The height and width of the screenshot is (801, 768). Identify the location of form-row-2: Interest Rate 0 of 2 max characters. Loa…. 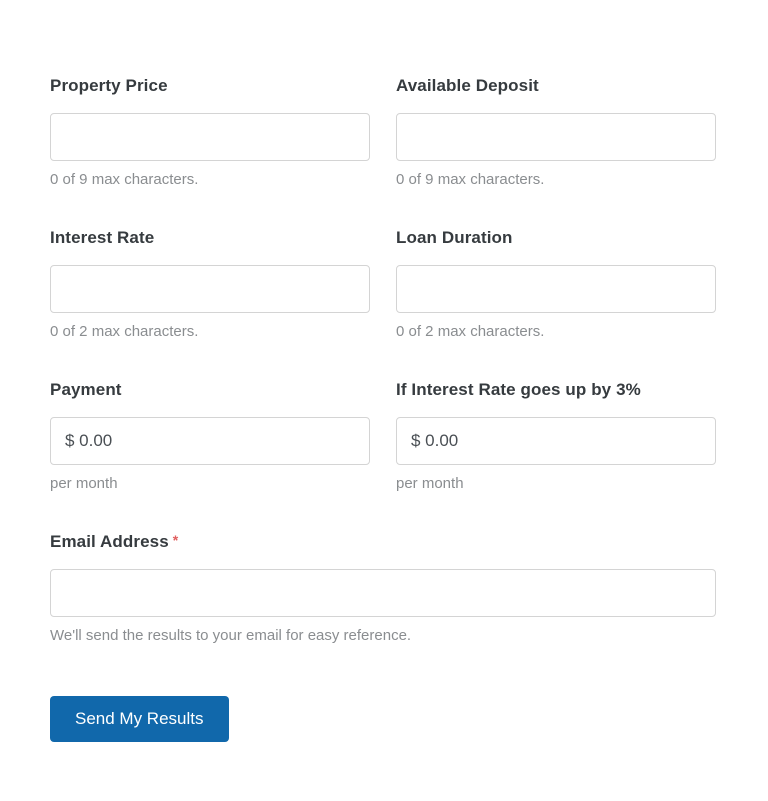
(383, 284).